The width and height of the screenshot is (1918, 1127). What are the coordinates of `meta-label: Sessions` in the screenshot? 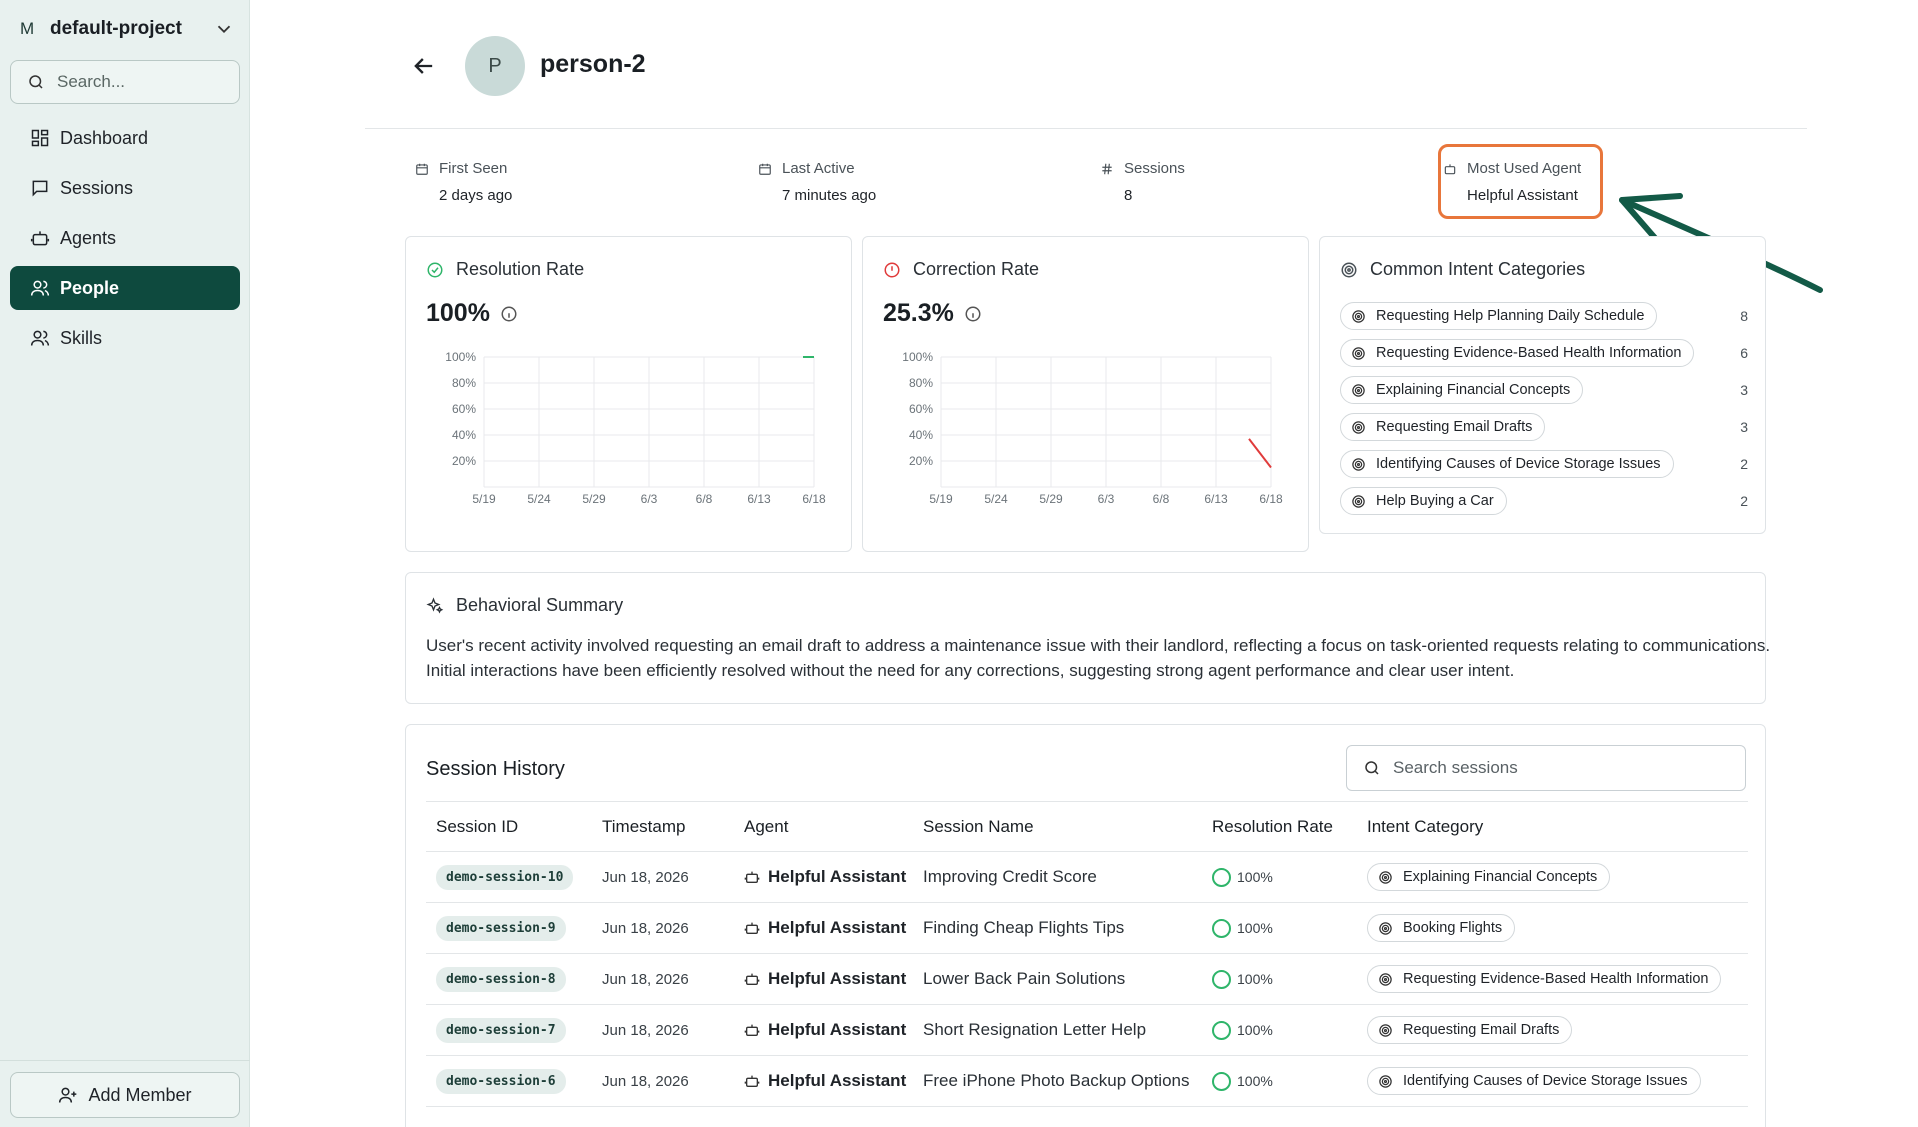 It's located at (1154, 168).